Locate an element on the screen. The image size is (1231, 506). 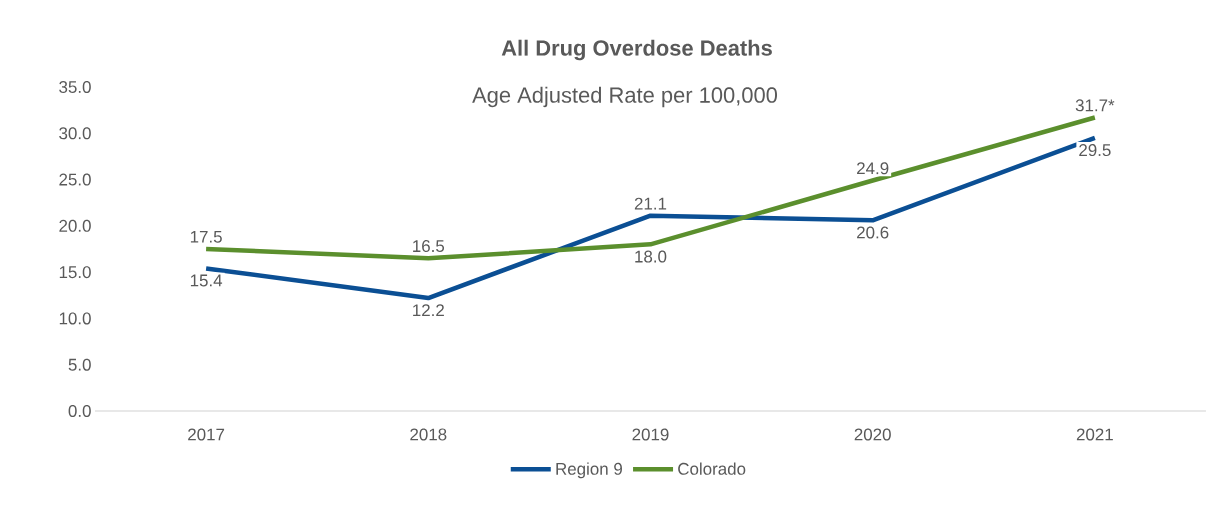
data-label: 16.5 is located at coordinates (429, 246).